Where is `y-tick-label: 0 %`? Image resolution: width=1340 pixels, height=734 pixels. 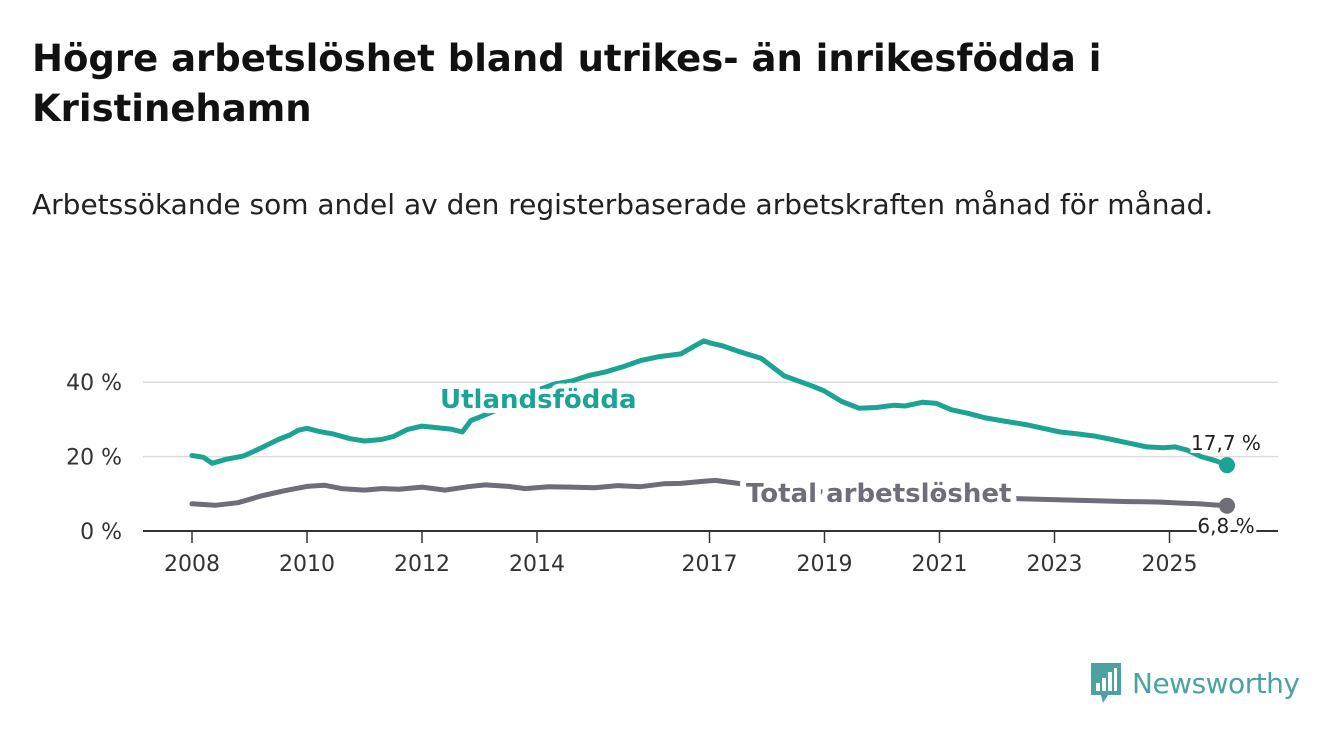 y-tick-label: 0 % is located at coordinates (101, 532).